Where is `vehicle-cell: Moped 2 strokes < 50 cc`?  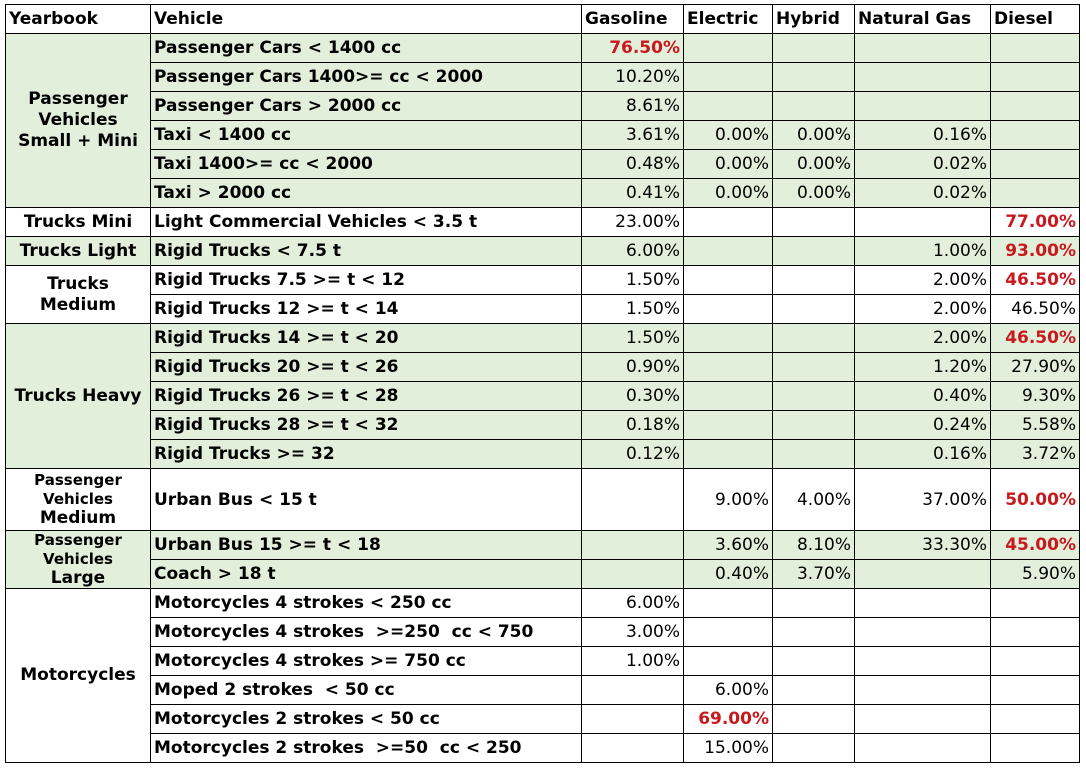
vehicle-cell: Moped 2 strokes < 50 cc is located at coordinates (366, 690).